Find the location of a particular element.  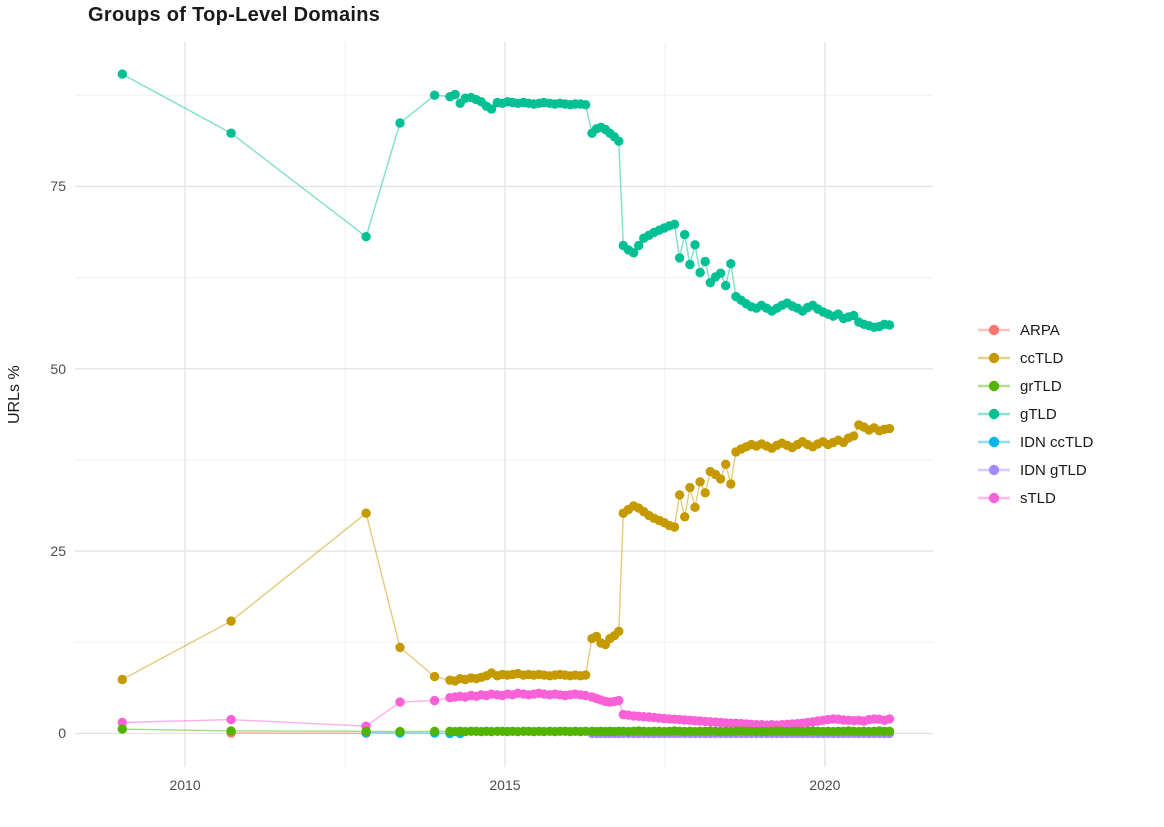

legend-item-gtld: gTLD is located at coordinates (1035, 414).